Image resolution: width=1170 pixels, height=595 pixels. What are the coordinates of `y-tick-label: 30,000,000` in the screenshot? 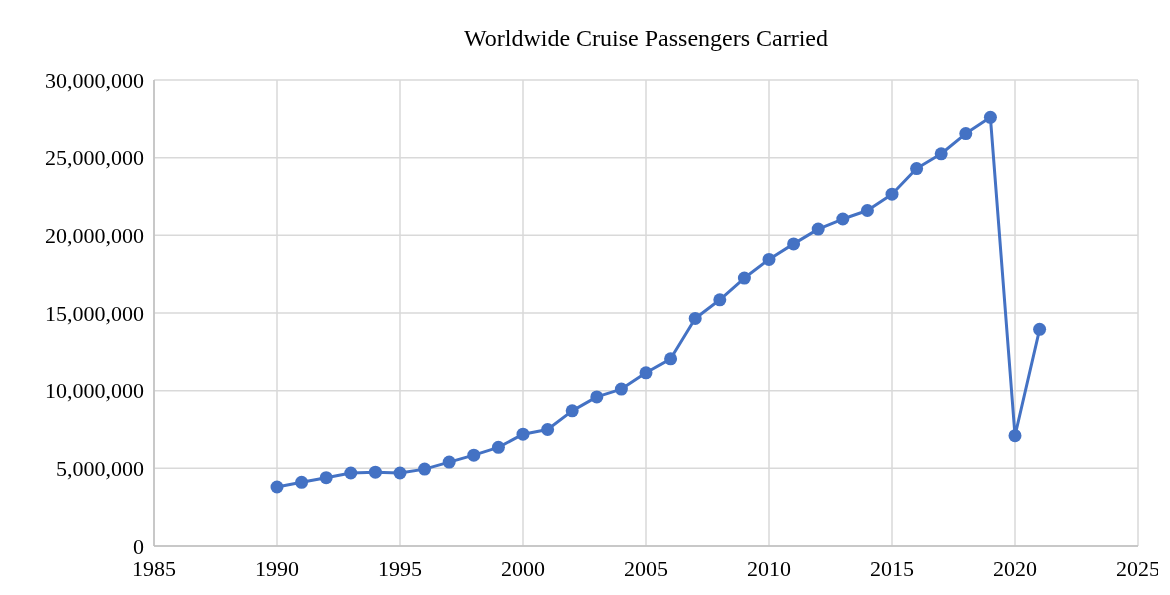 It's located at (94, 80).